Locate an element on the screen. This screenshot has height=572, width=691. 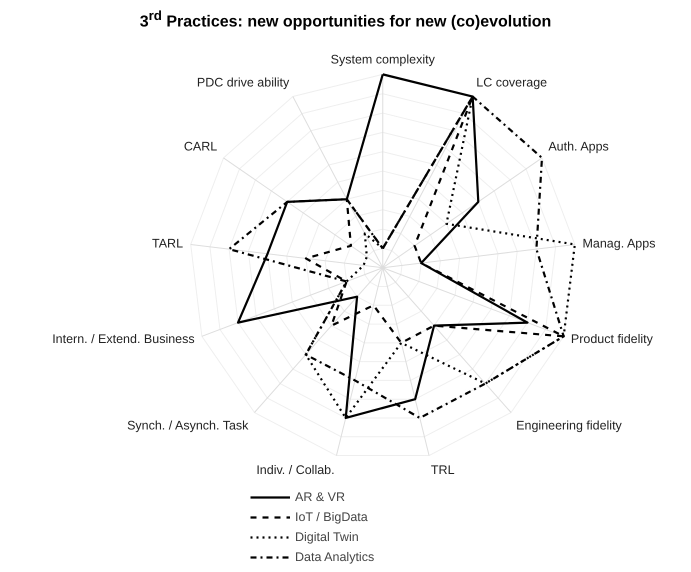
spoke-label: System complexity is located at coordinates (383, 59).